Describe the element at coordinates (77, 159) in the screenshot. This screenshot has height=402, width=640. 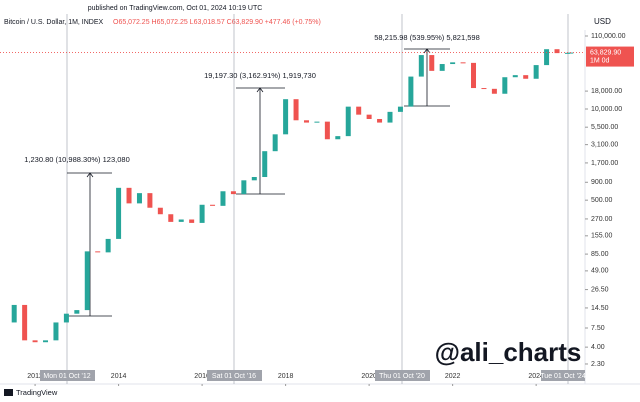
I see `measure-label: 1,230.80 (10,988.30%) 123,080` at that location.